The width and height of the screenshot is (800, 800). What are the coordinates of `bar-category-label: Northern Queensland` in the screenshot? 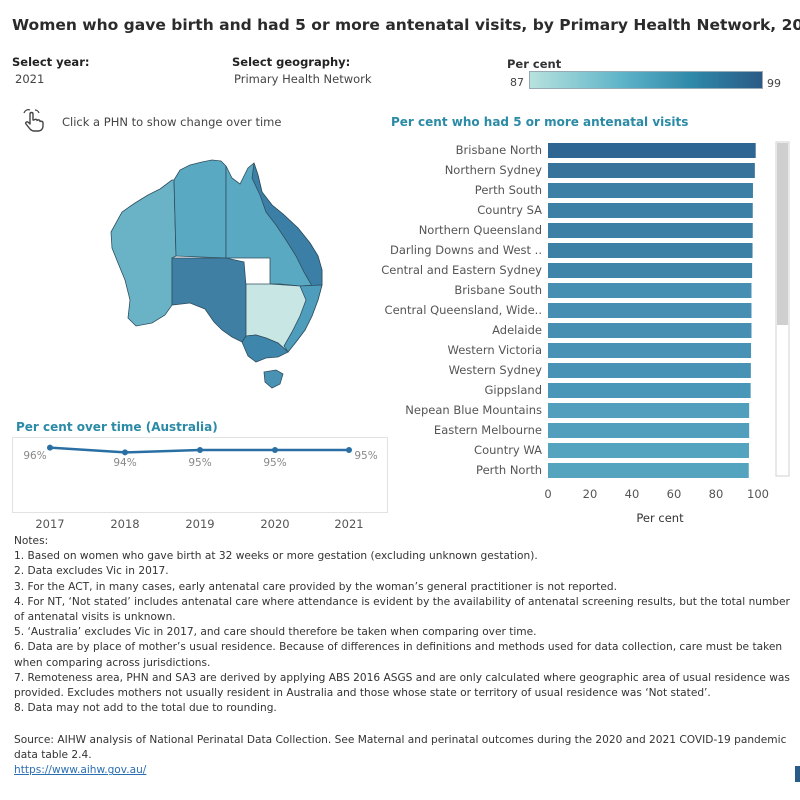 It's located at (480, 230).